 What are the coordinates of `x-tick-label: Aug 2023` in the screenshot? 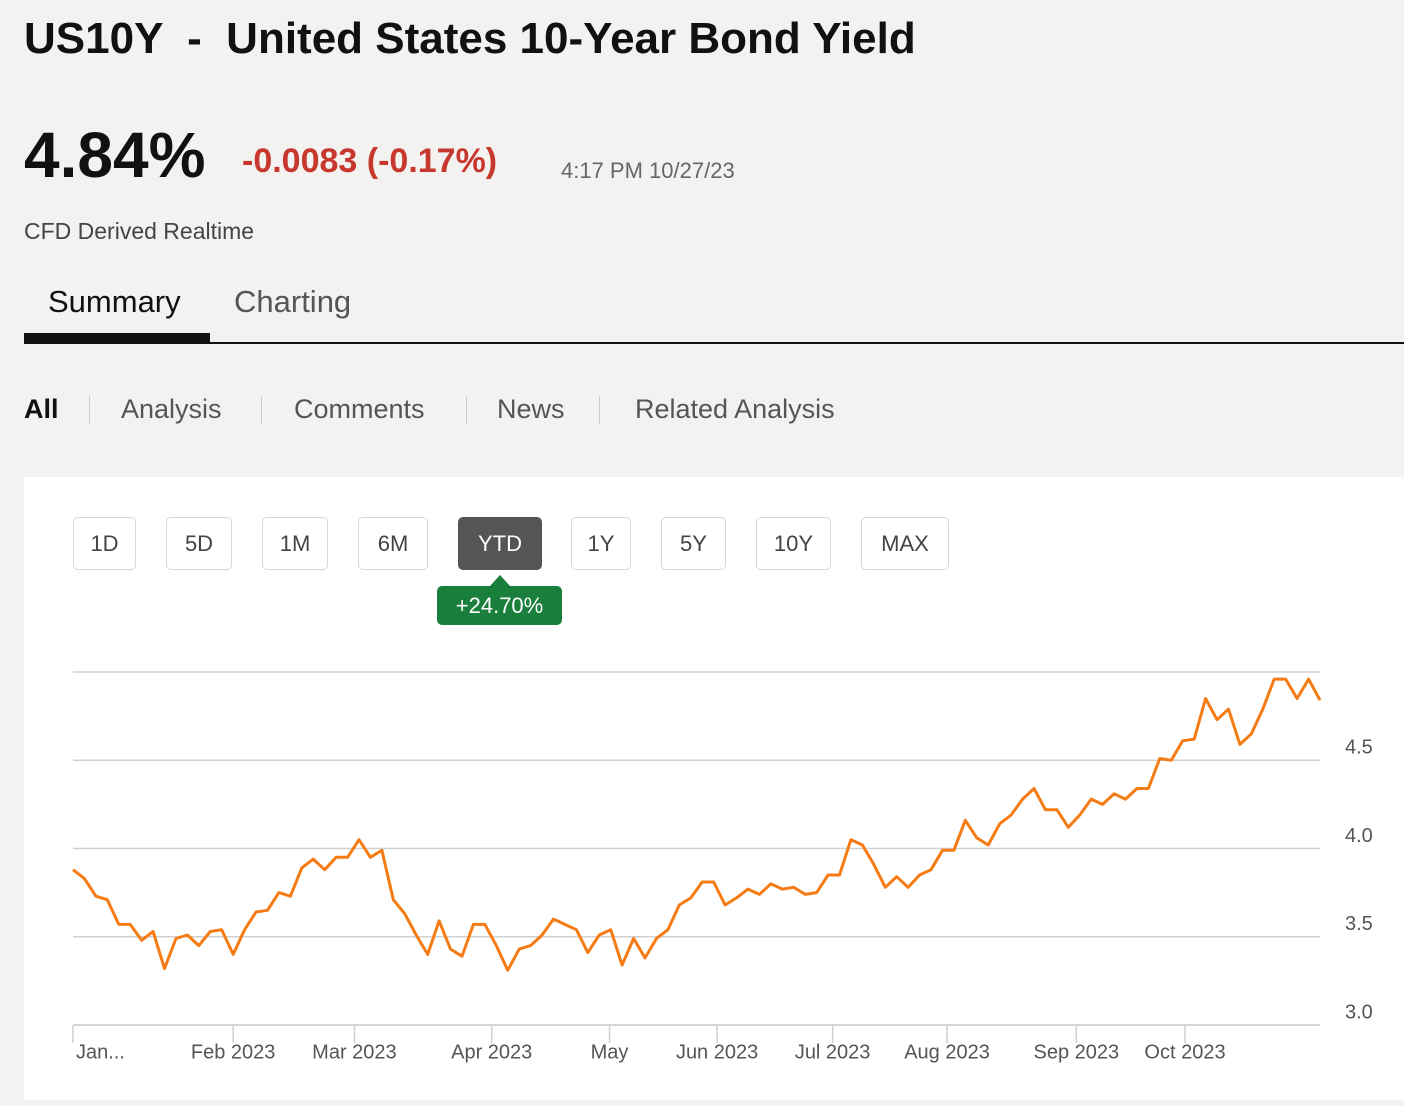 It's located at (947, 1052).